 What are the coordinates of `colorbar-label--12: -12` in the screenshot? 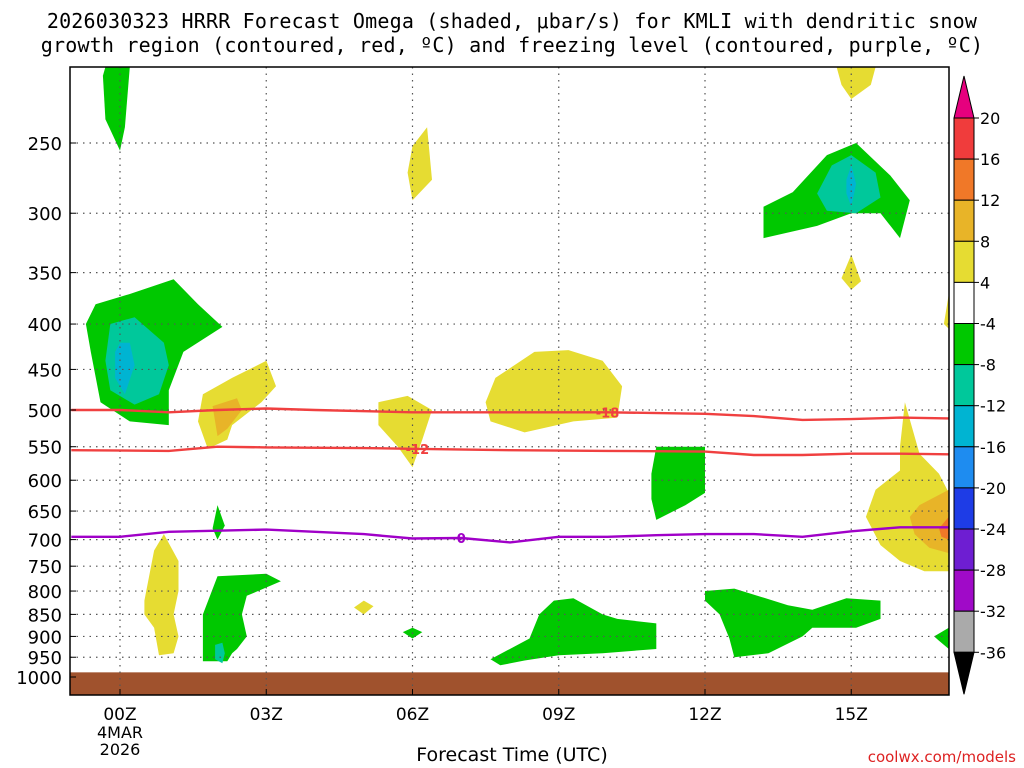 It's located at (993, 406).